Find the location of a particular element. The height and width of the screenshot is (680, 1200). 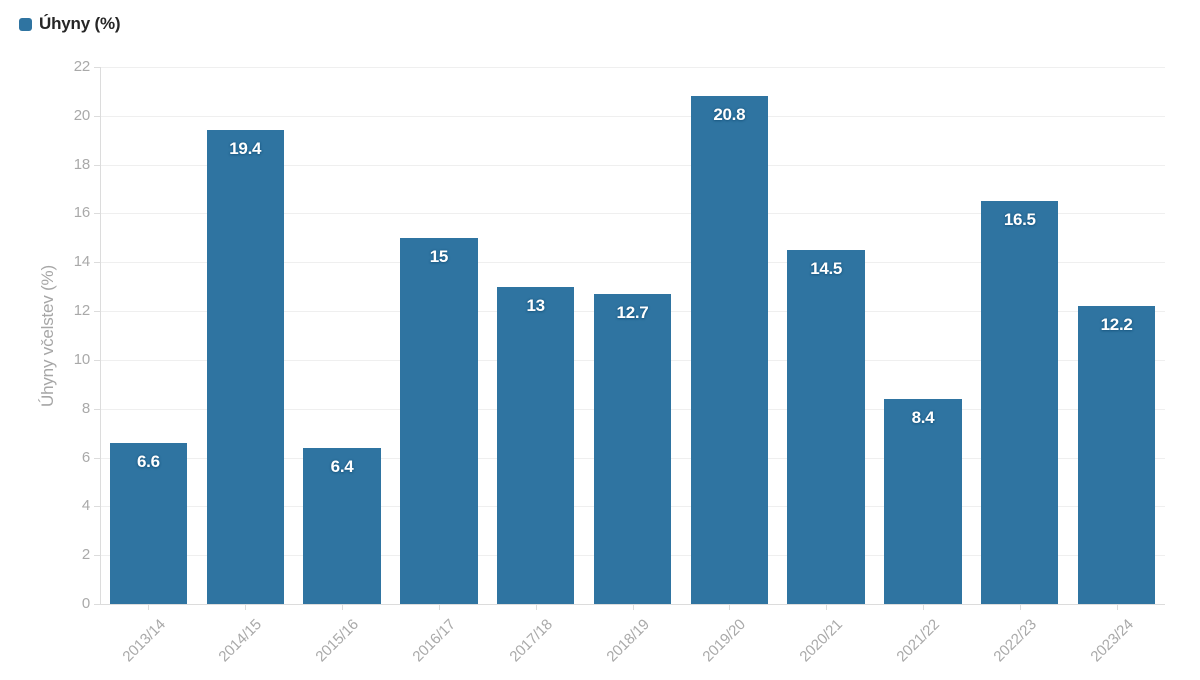

legend-item: Úhyny (%) is located at coordinates (70, 24).